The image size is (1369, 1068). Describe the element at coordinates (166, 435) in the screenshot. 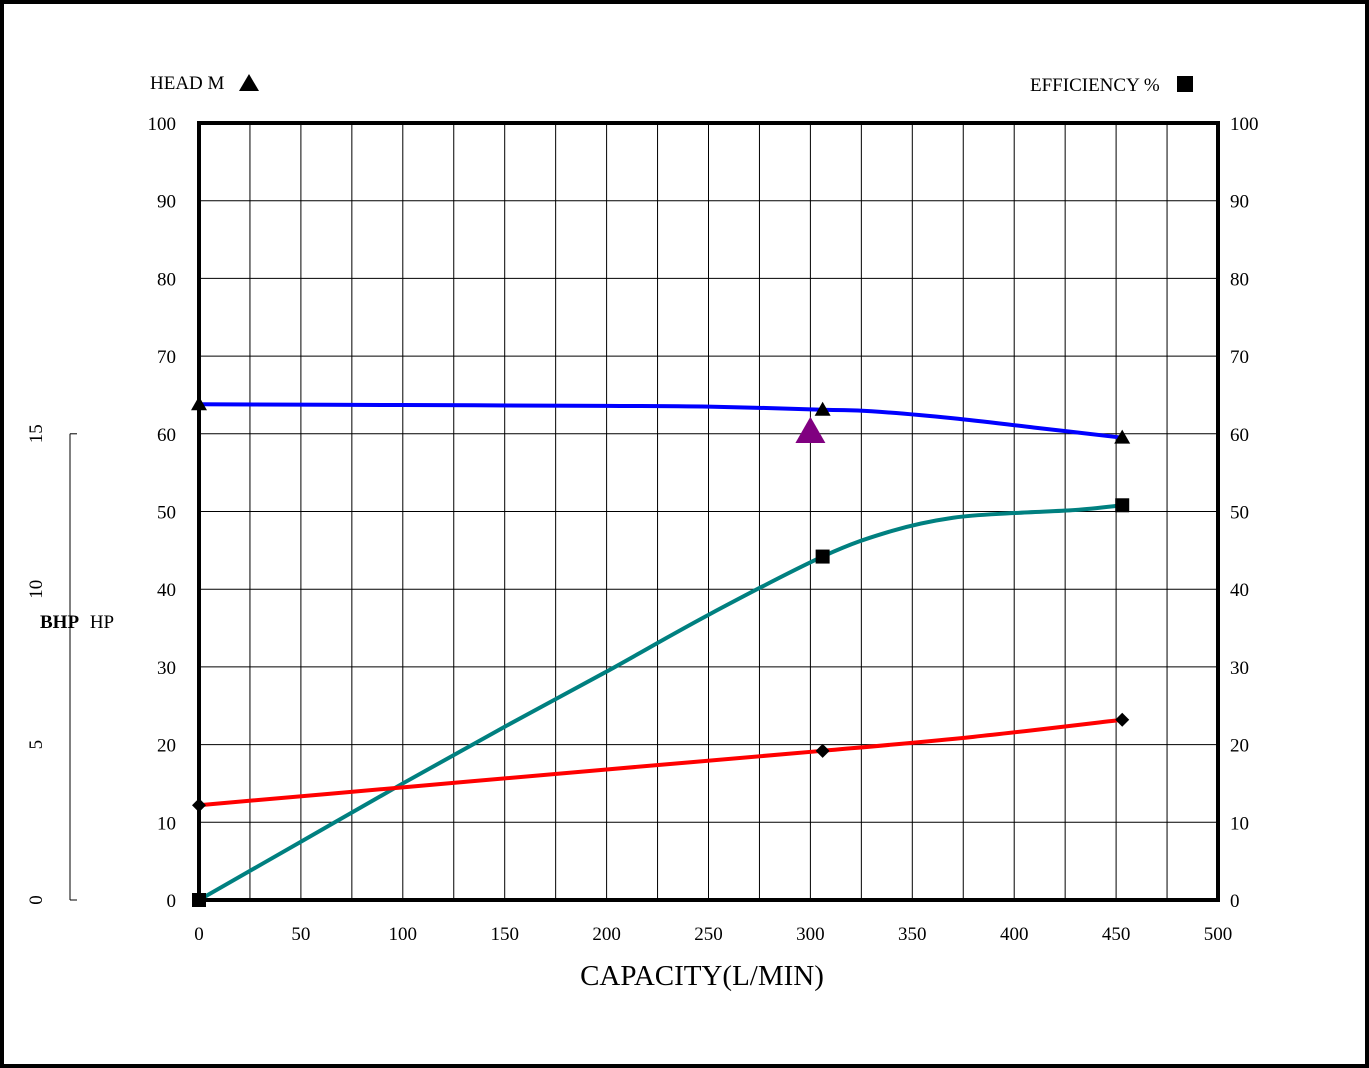

I see `head-tick-label: 60` at that location.